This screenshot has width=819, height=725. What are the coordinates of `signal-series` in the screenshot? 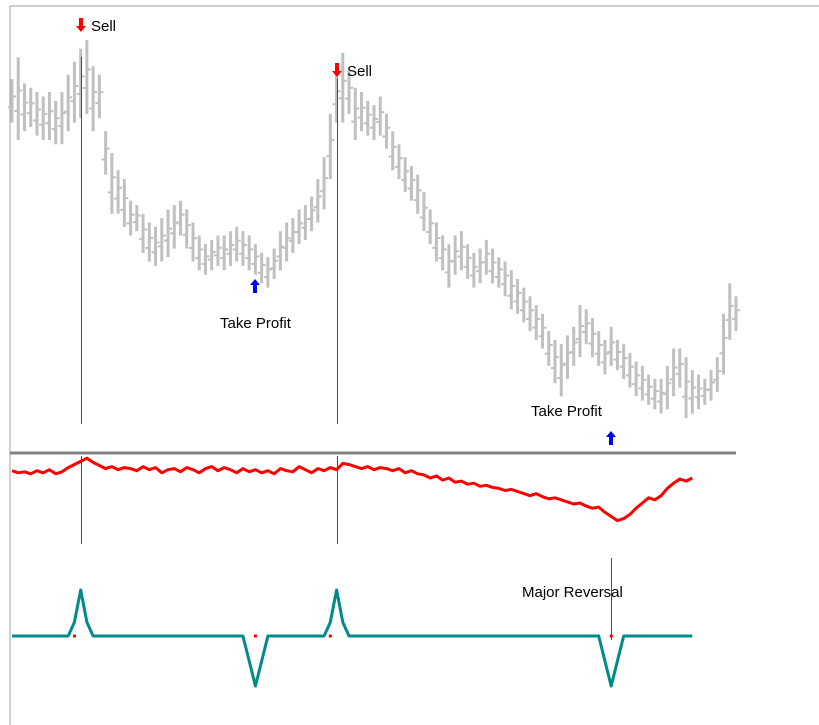 It's located at (352, 638).